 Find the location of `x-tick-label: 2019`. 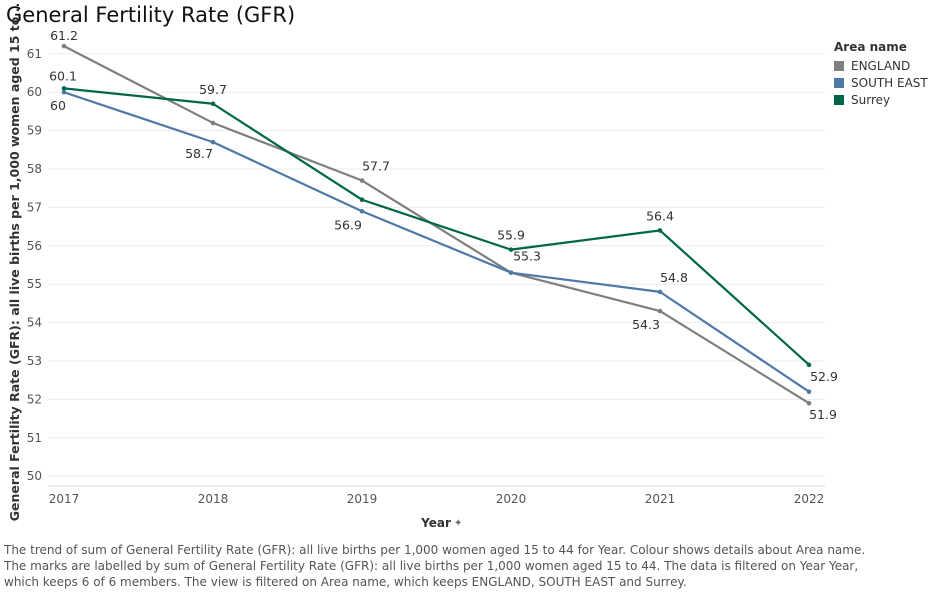

x-tick-label: 2019 is located at coordinates (362, 499).